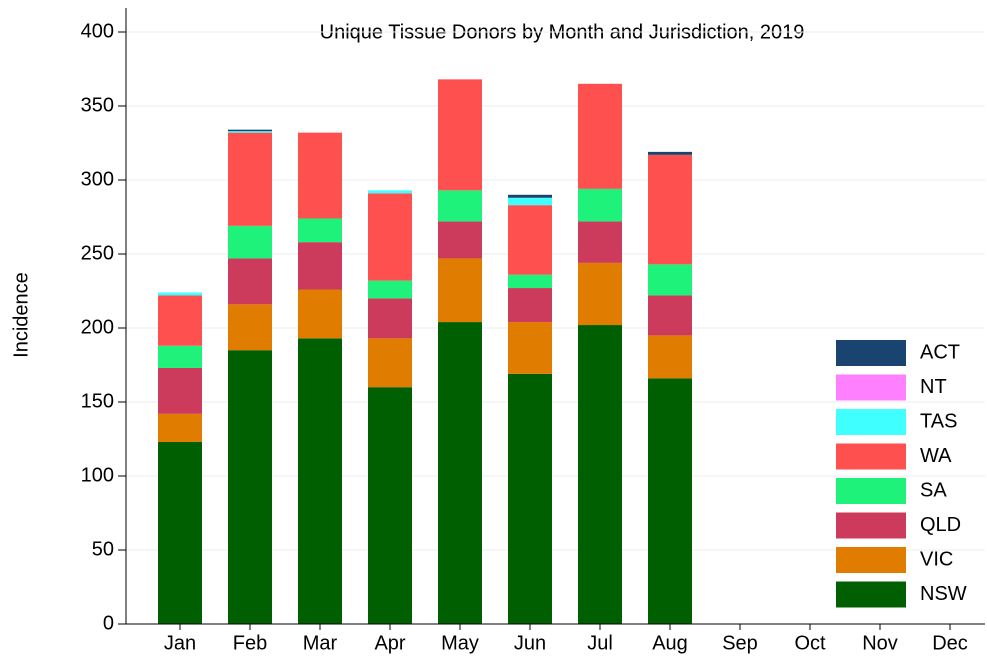 This screenshot has height=658, width=987. Describe the element at coordinates (670, 643) in the screenshot. I see `x-tick-label: Aug` at that location.